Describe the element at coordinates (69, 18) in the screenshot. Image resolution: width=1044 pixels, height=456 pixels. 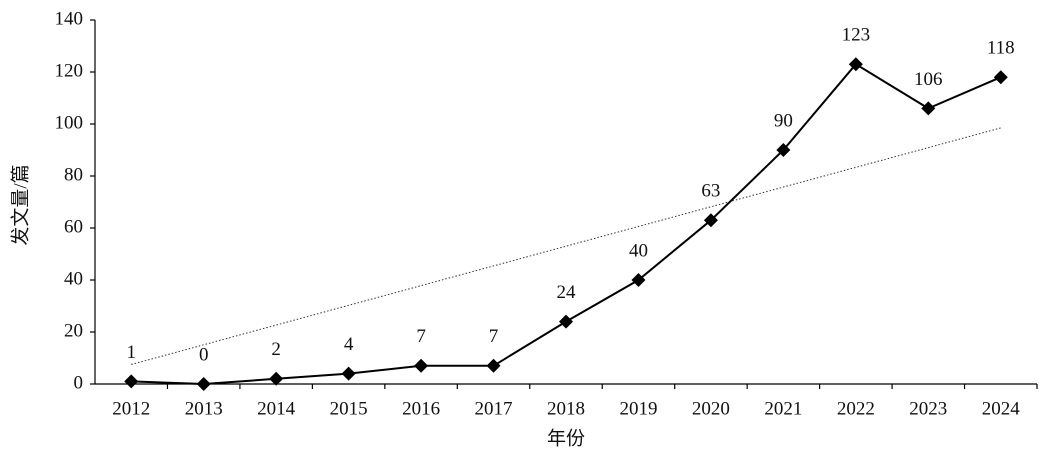
I see `y-tick-label: 140` at that location.